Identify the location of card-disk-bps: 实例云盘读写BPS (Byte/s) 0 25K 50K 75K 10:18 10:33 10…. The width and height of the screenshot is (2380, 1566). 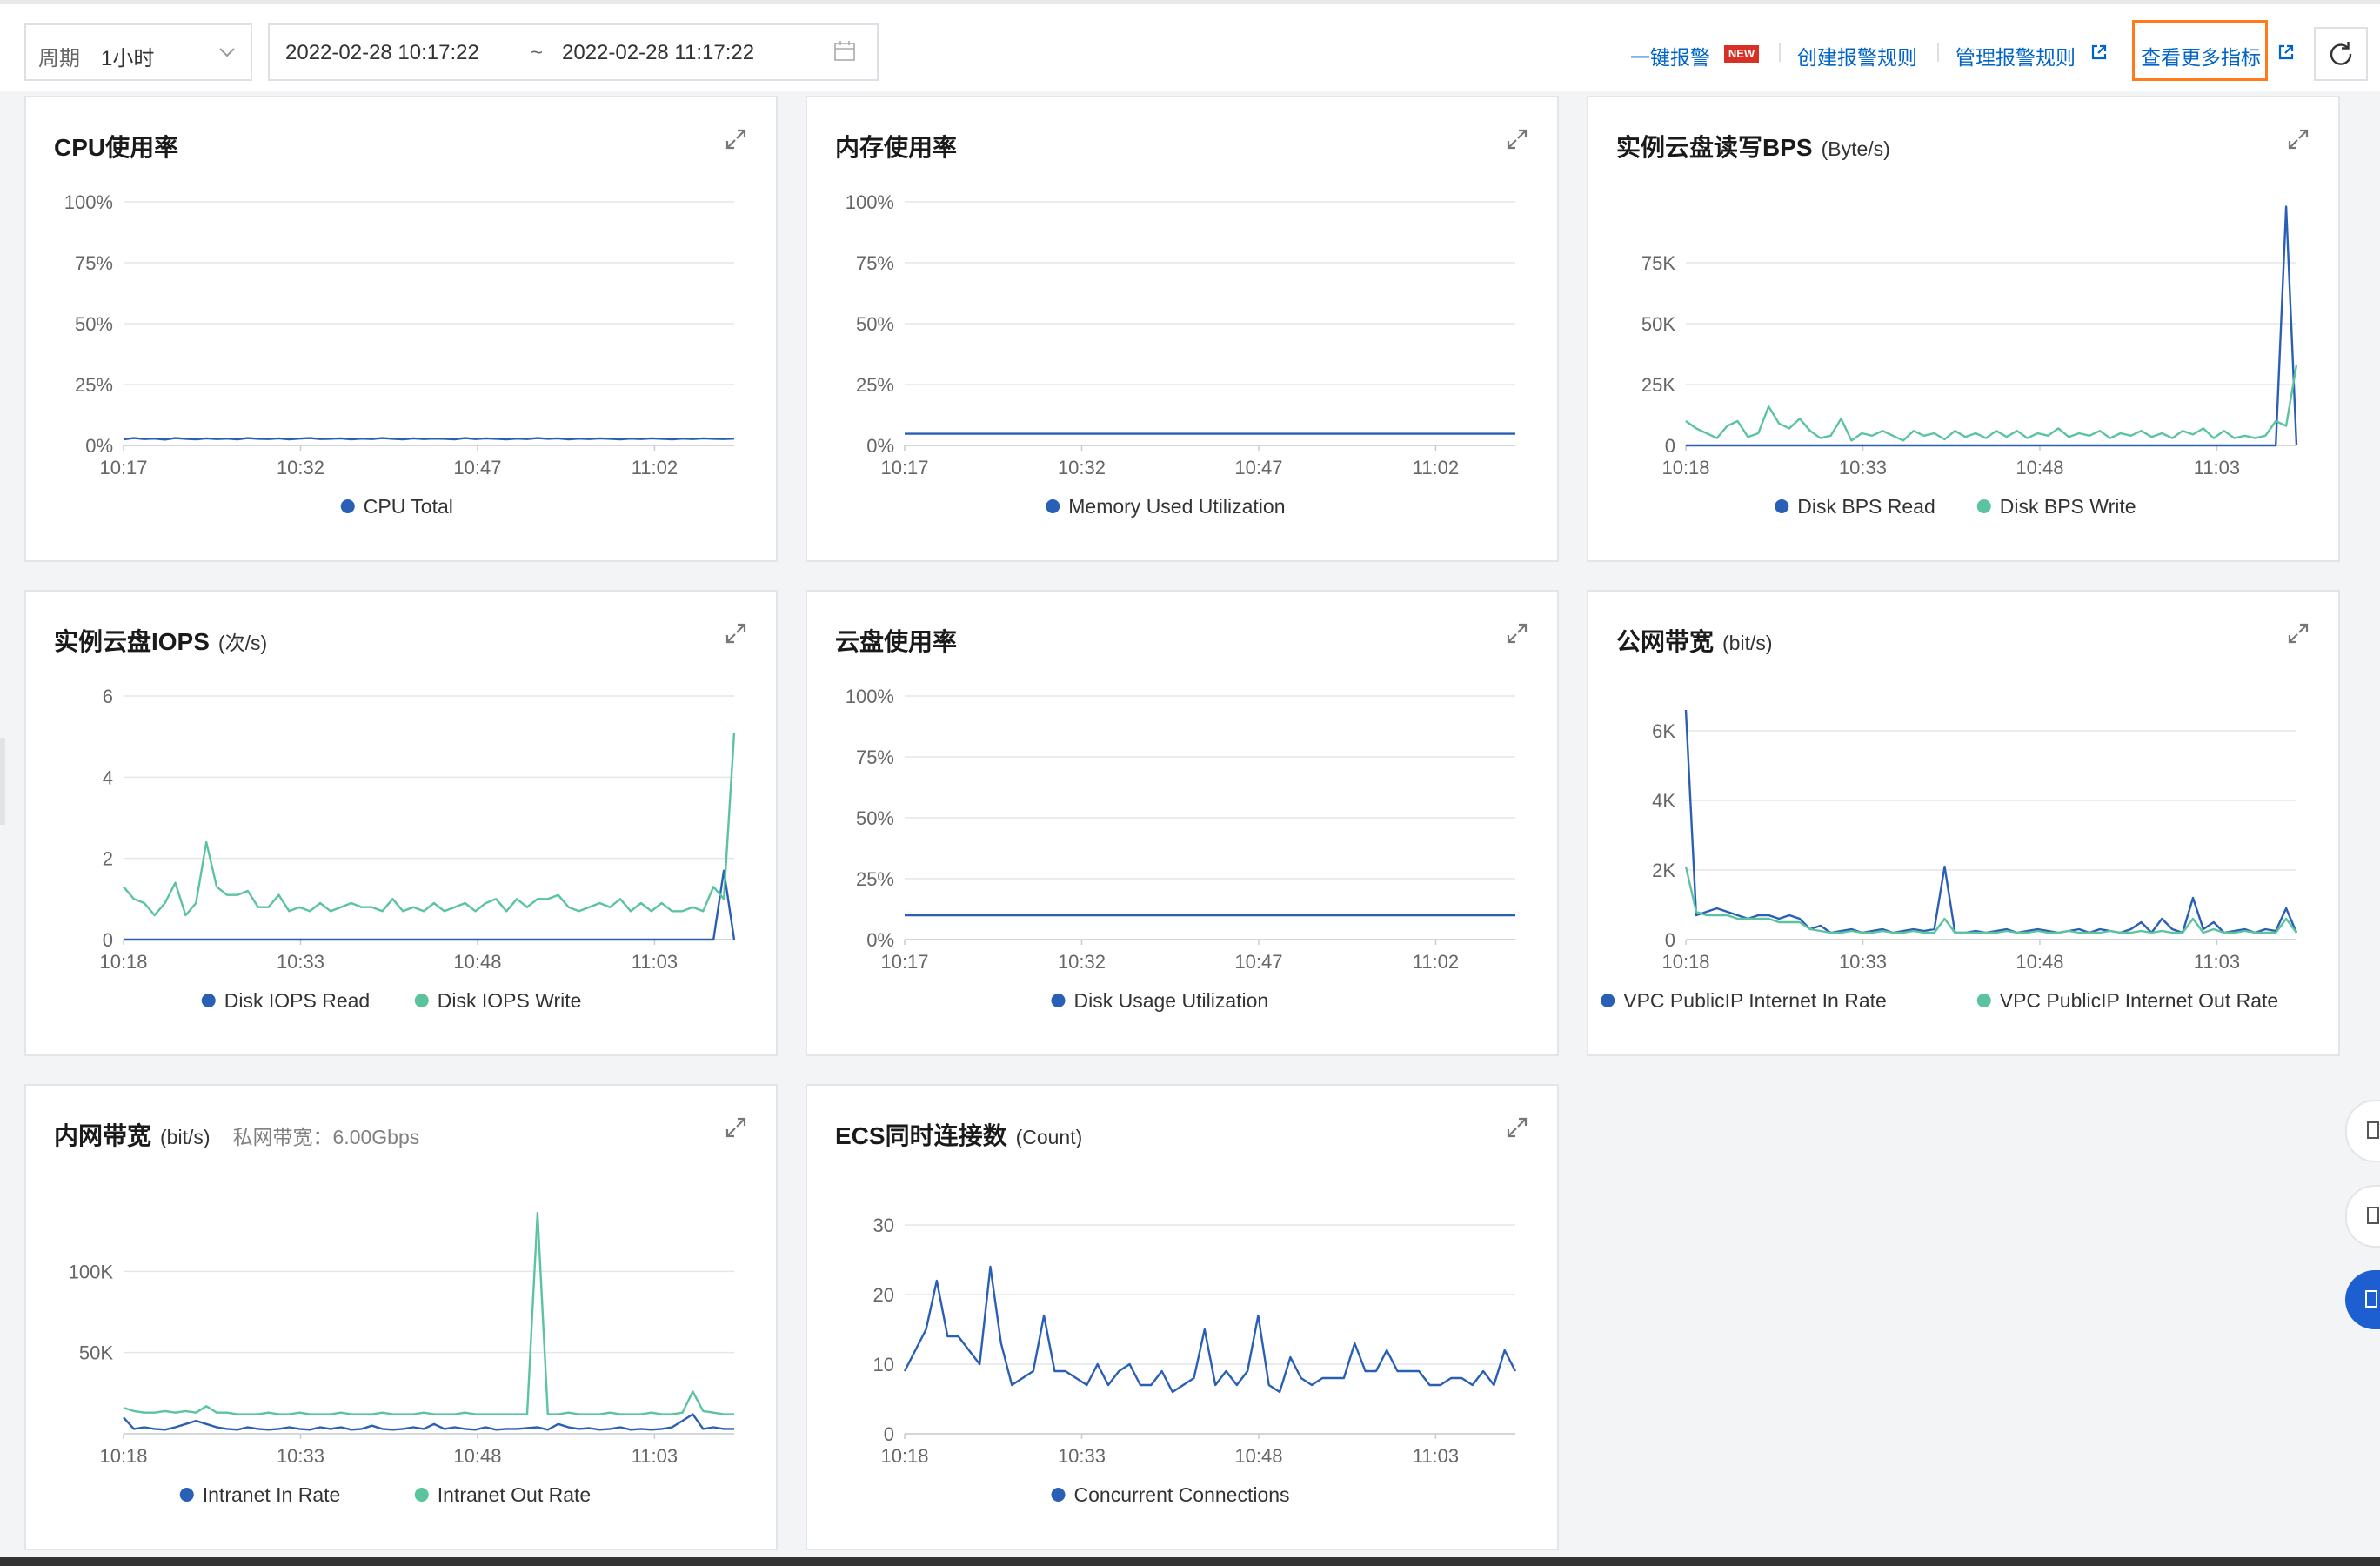
(1963, 329).